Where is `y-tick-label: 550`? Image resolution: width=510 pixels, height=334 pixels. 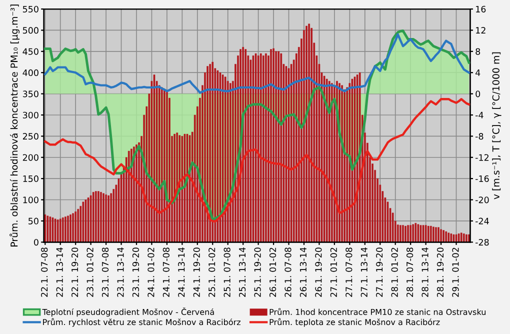 y-tick-label: 550 is located at coordinates (30, 9).